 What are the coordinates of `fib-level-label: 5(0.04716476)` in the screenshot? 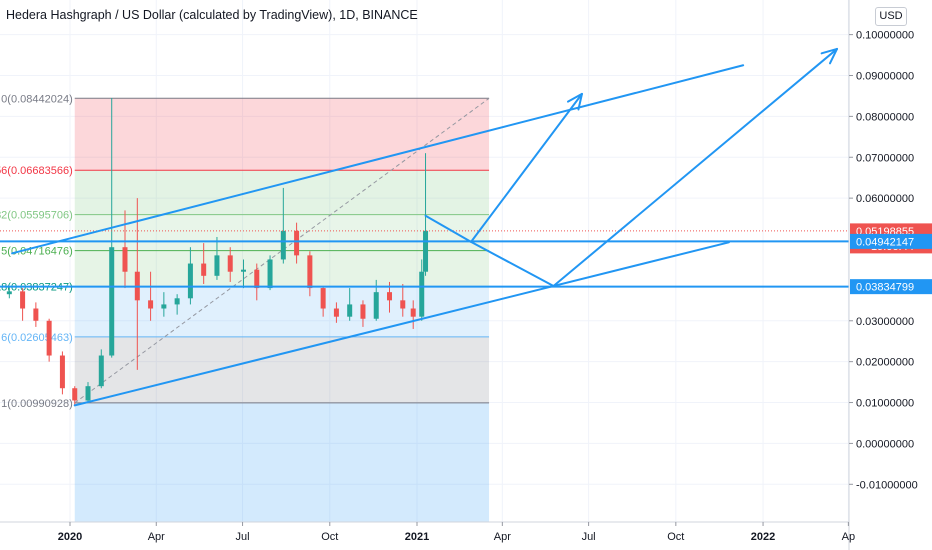 It's located at (37, 252).